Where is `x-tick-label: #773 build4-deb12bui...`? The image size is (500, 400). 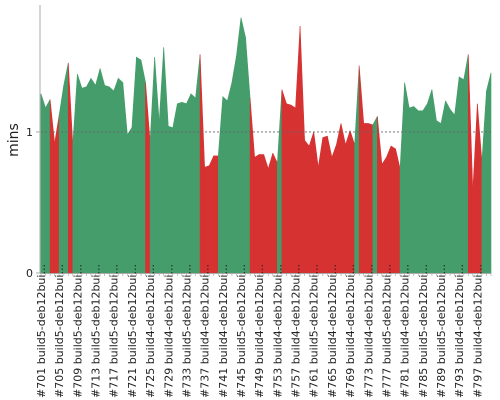 x-tick-label: #773 build4-deb12bui... is located at coordinates (368, 331).